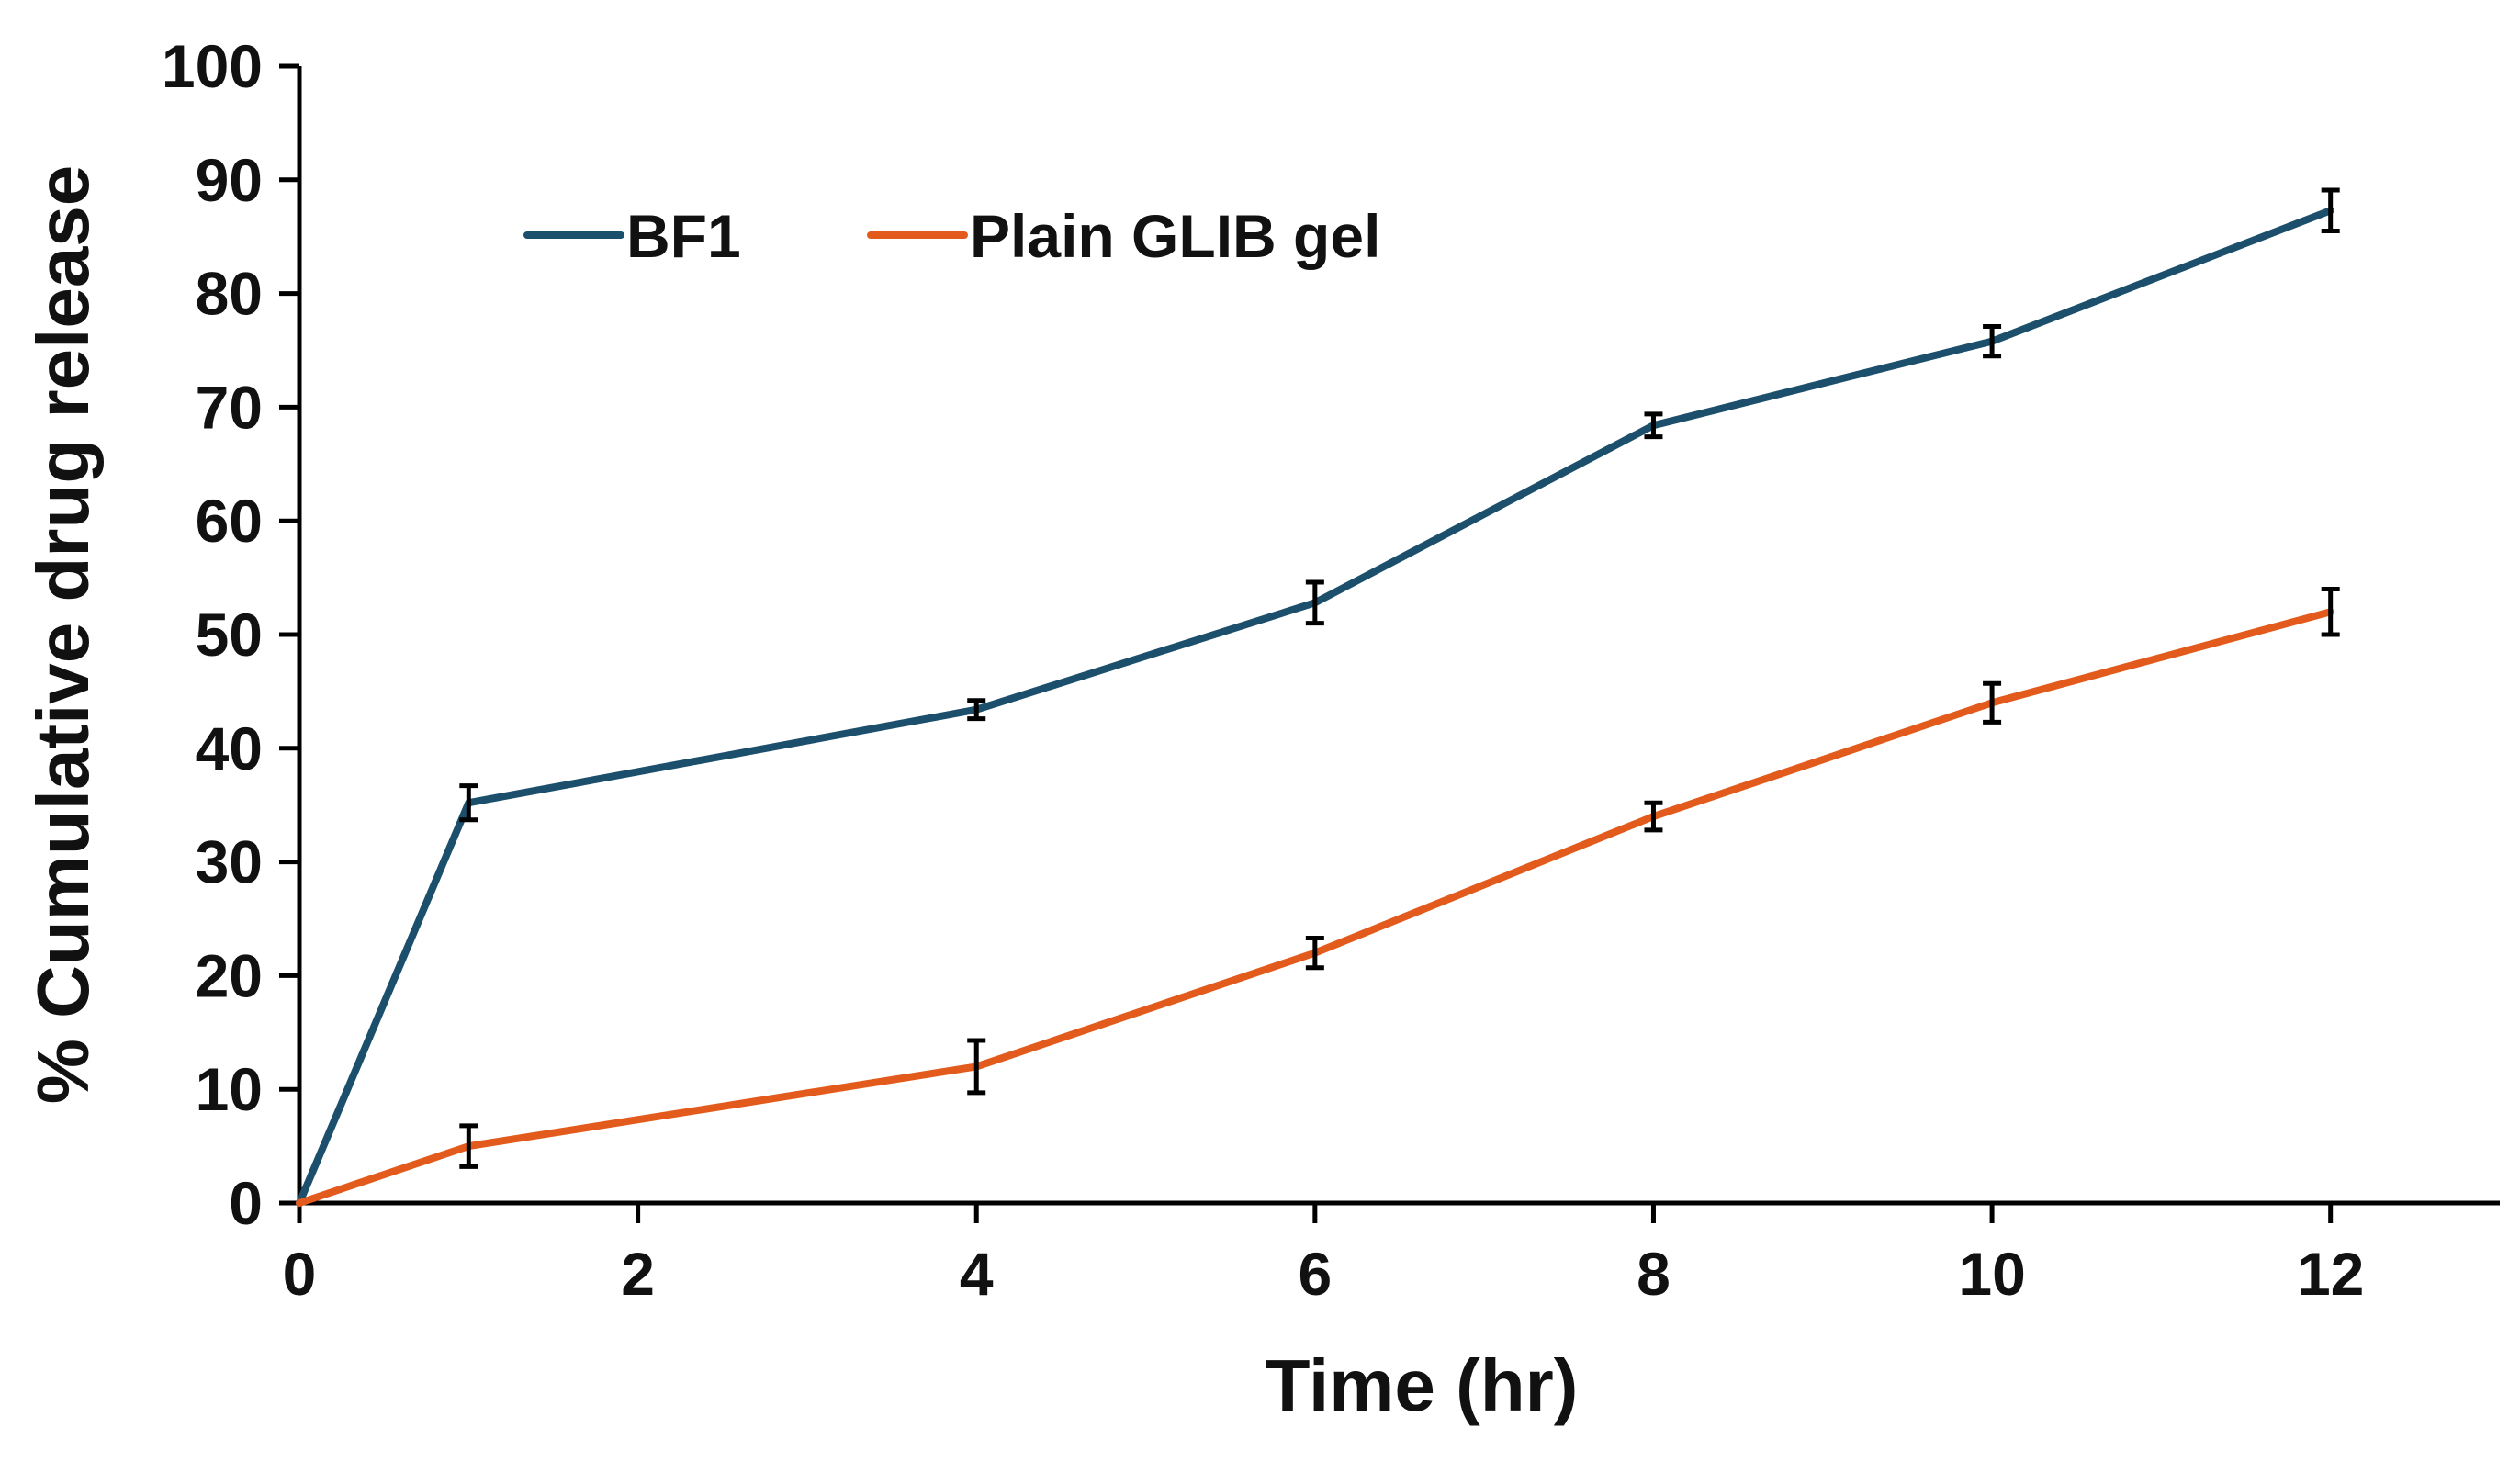 Image resolution: width=2520 pixels, height=1473 pixels. Describe the element at coordinates (229, 1089) in the screenshot. I see `y-tick-label: 10` at that location.